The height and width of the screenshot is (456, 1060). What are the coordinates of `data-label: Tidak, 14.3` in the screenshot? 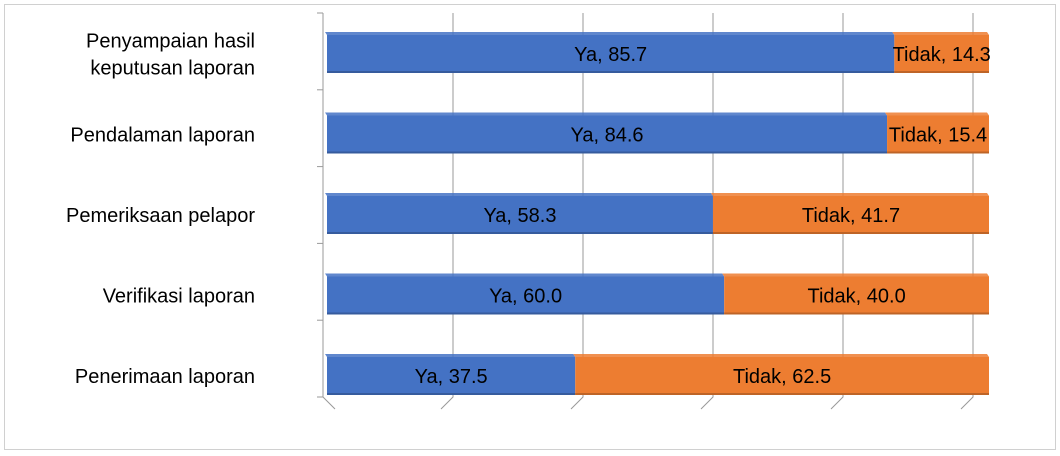 It's located at (942, 55).